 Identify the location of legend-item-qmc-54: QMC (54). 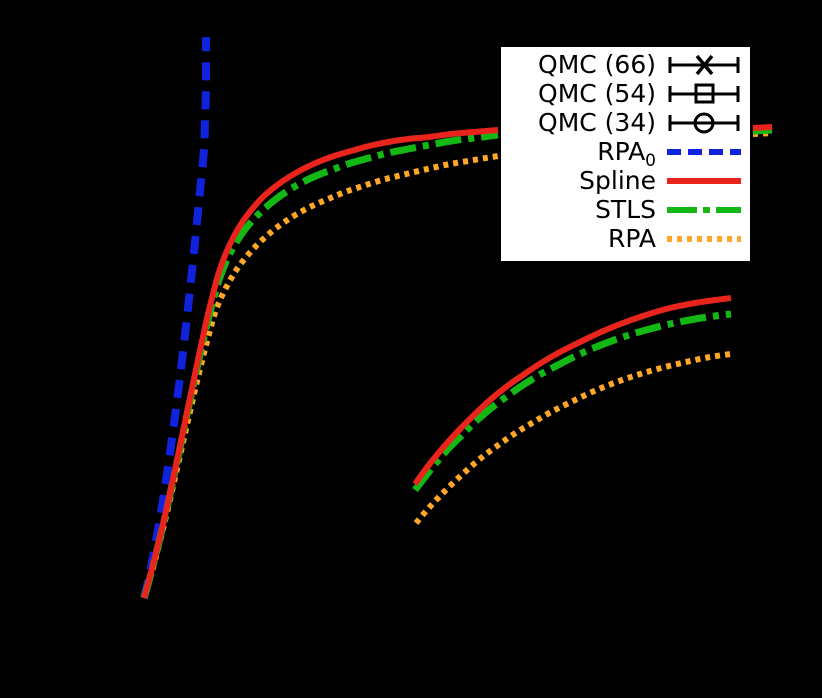
(625, 93).